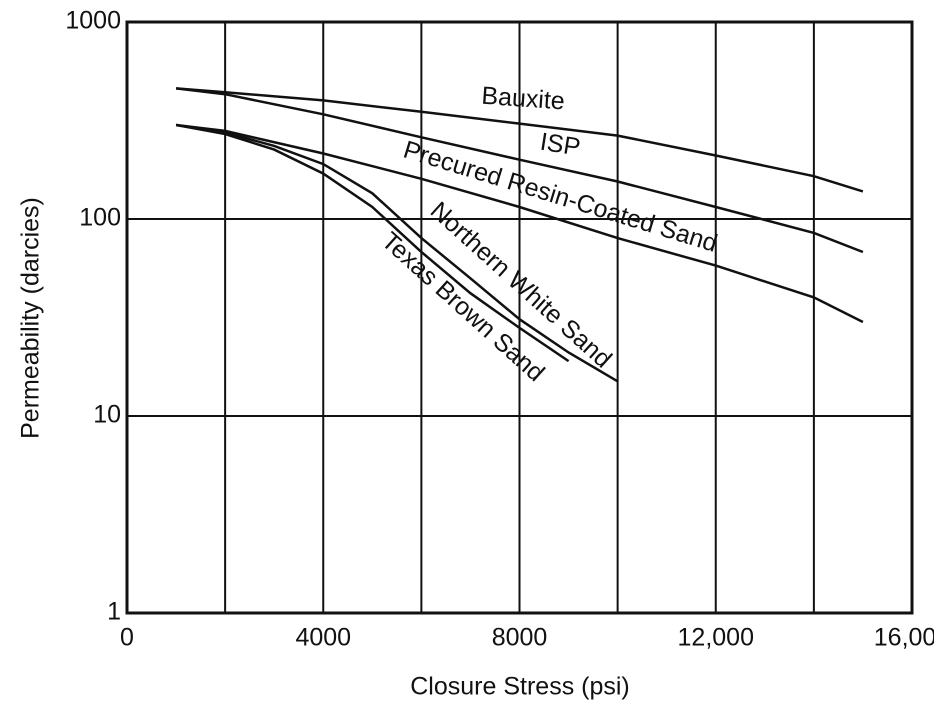  Describe the element at coordinates (93, 21) in the screenshot. I see `y-tick-label: 1000` at that location.